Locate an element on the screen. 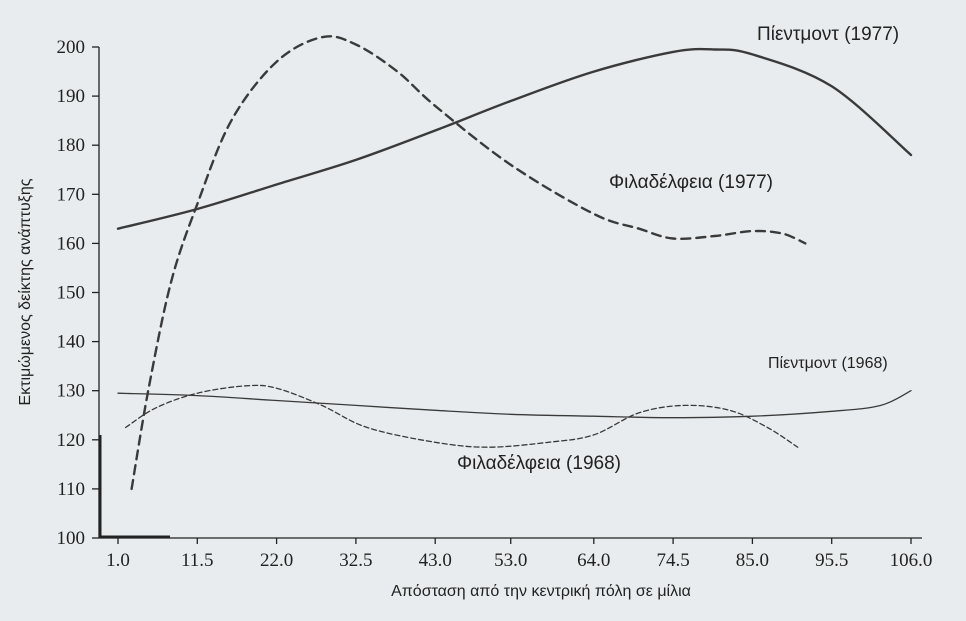 This screenshot has height=621, width=966. y-axis-title: Εκτιμώμενος δείκτης ανάπτυξης is located at coordinates (25, 291).